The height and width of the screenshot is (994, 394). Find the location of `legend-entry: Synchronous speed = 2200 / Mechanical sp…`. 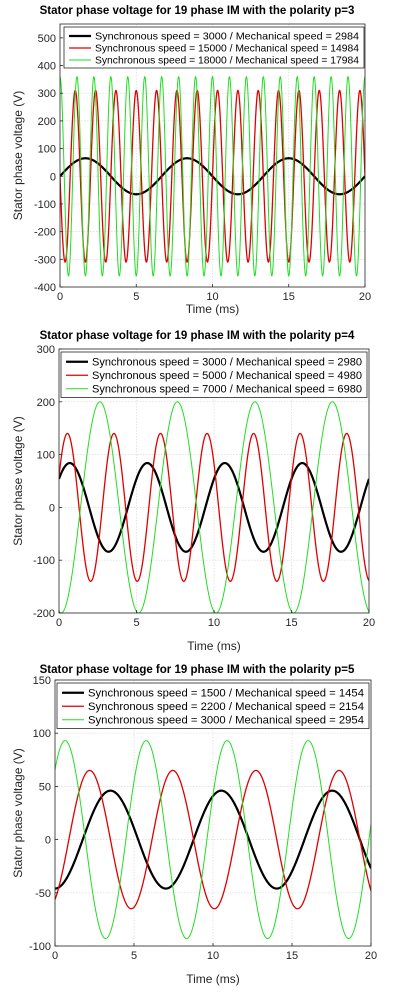

legend-entry: Synchronous speed = 2200 / Mechanical sp… is located at coordinates (226, 707).